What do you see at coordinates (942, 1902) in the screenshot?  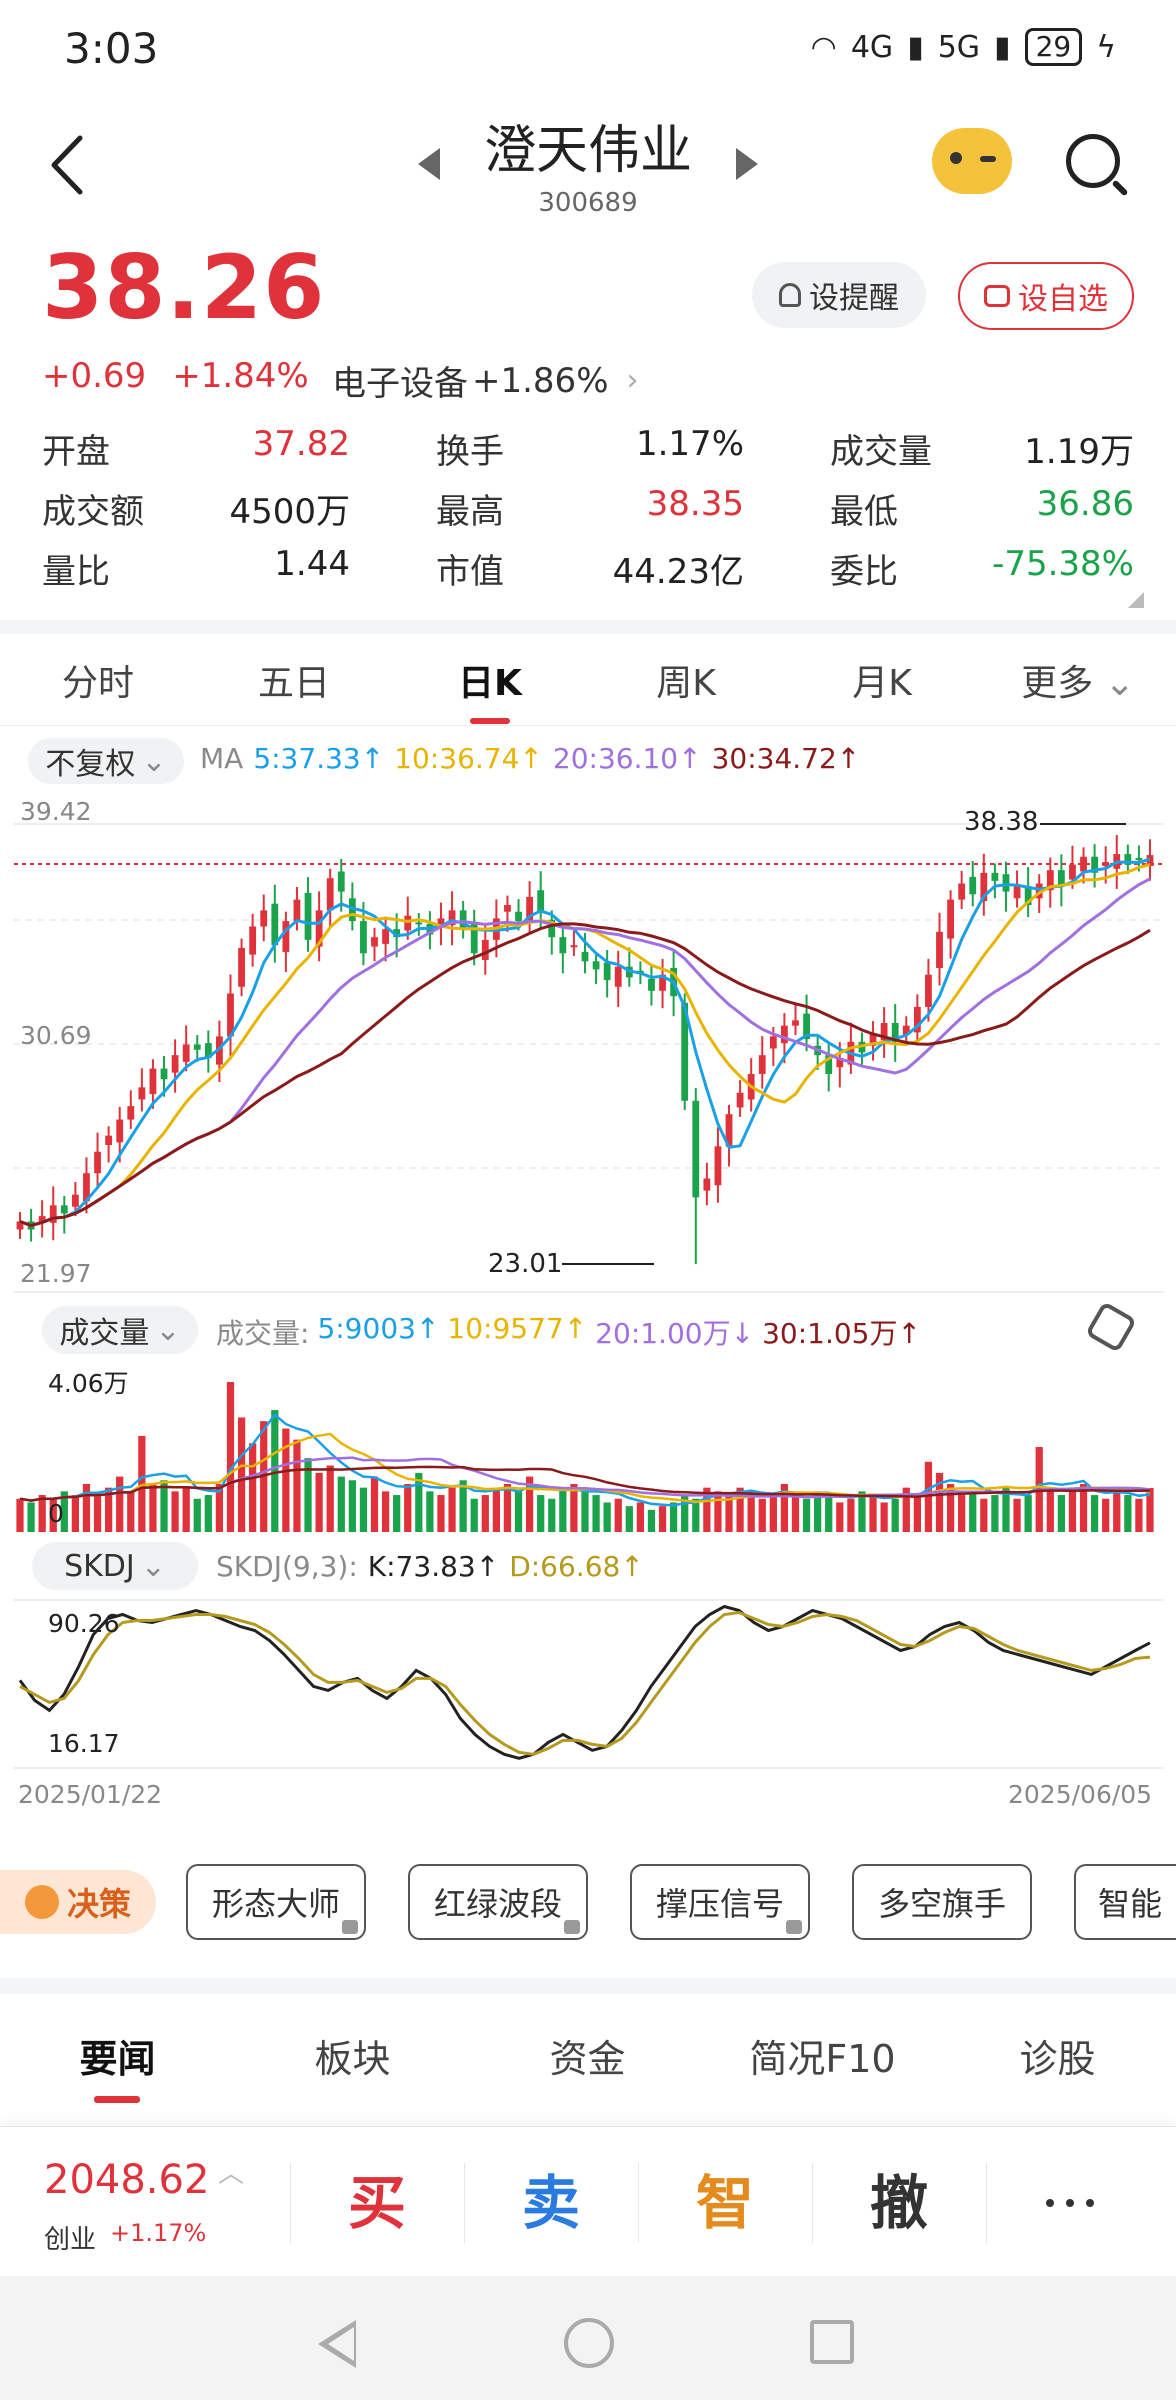 I see `tool-bull-bear-button: 多空旗手` at bounding box center [942, 1902].